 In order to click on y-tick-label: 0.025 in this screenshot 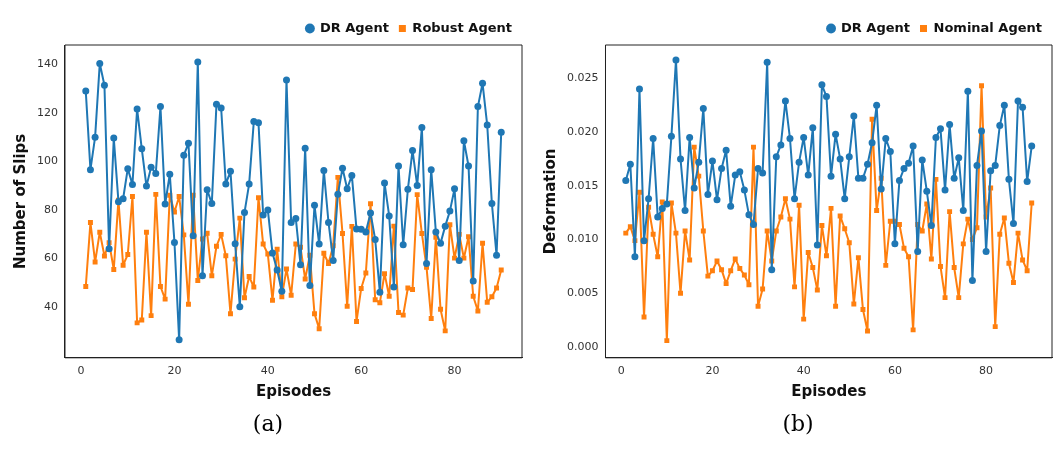, I will do `click(582, 78)`.